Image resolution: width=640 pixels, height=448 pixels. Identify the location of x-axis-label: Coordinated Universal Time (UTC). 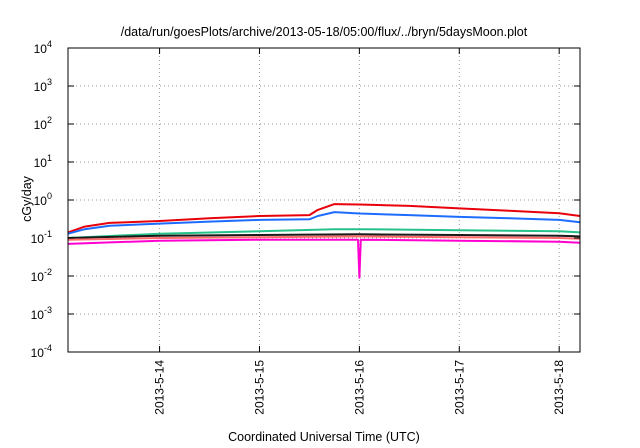
(324, 437).